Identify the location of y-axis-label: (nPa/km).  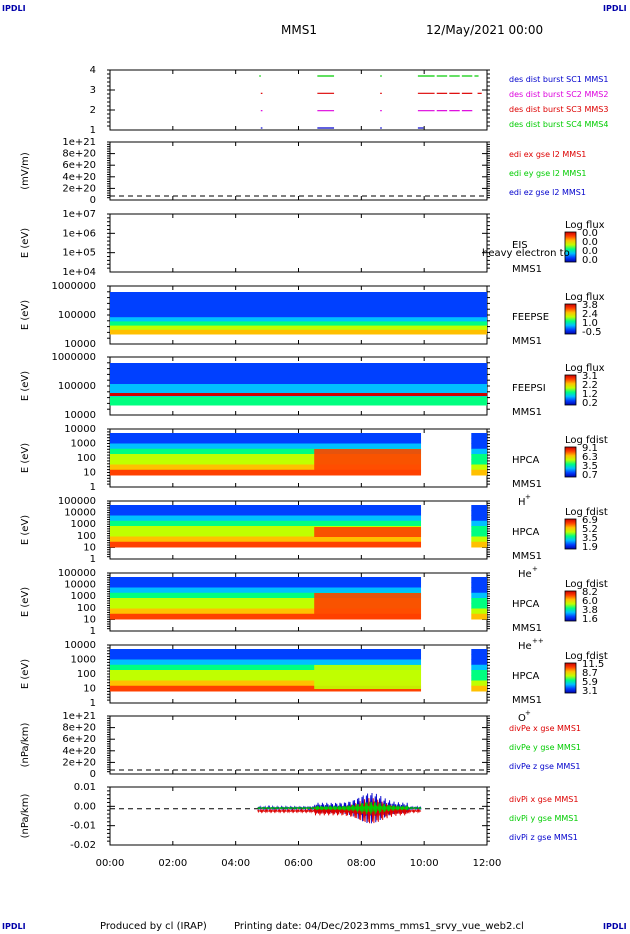
(25, 816).